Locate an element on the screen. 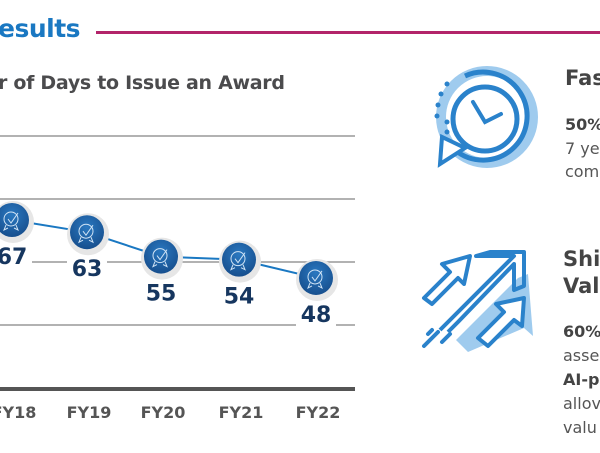  x-tick-label: FY19 is located at coordinates (89, 412).